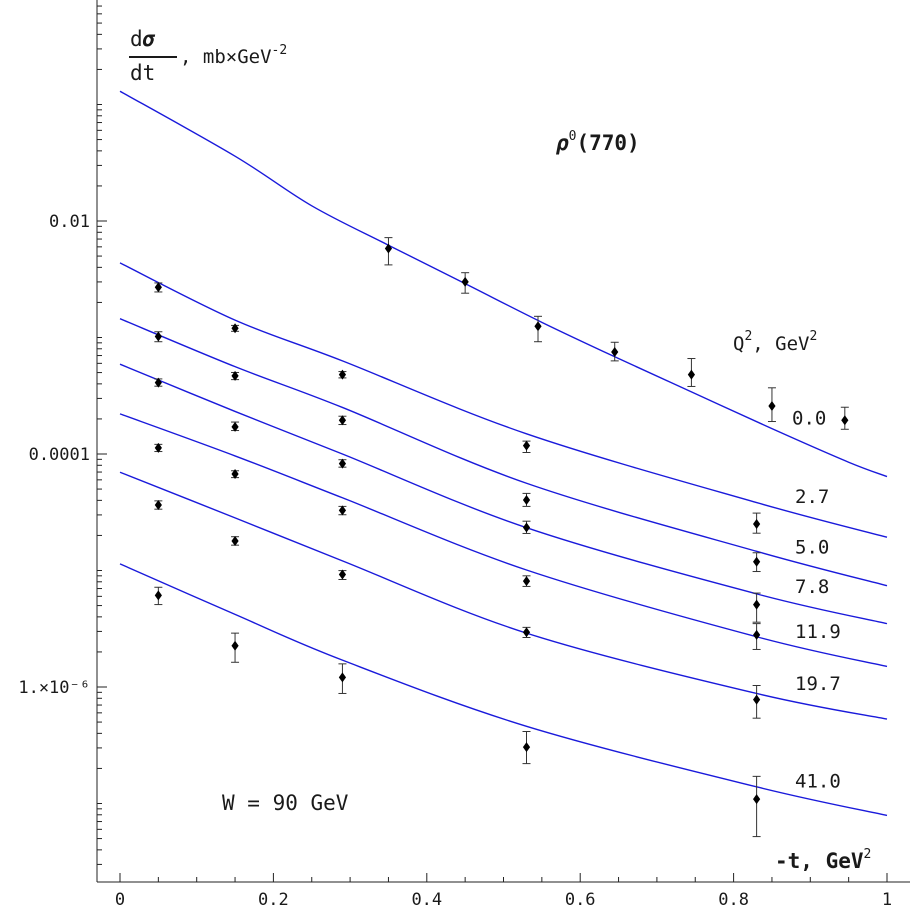  I want to click on series-label: 11.9, so click(818, 632).